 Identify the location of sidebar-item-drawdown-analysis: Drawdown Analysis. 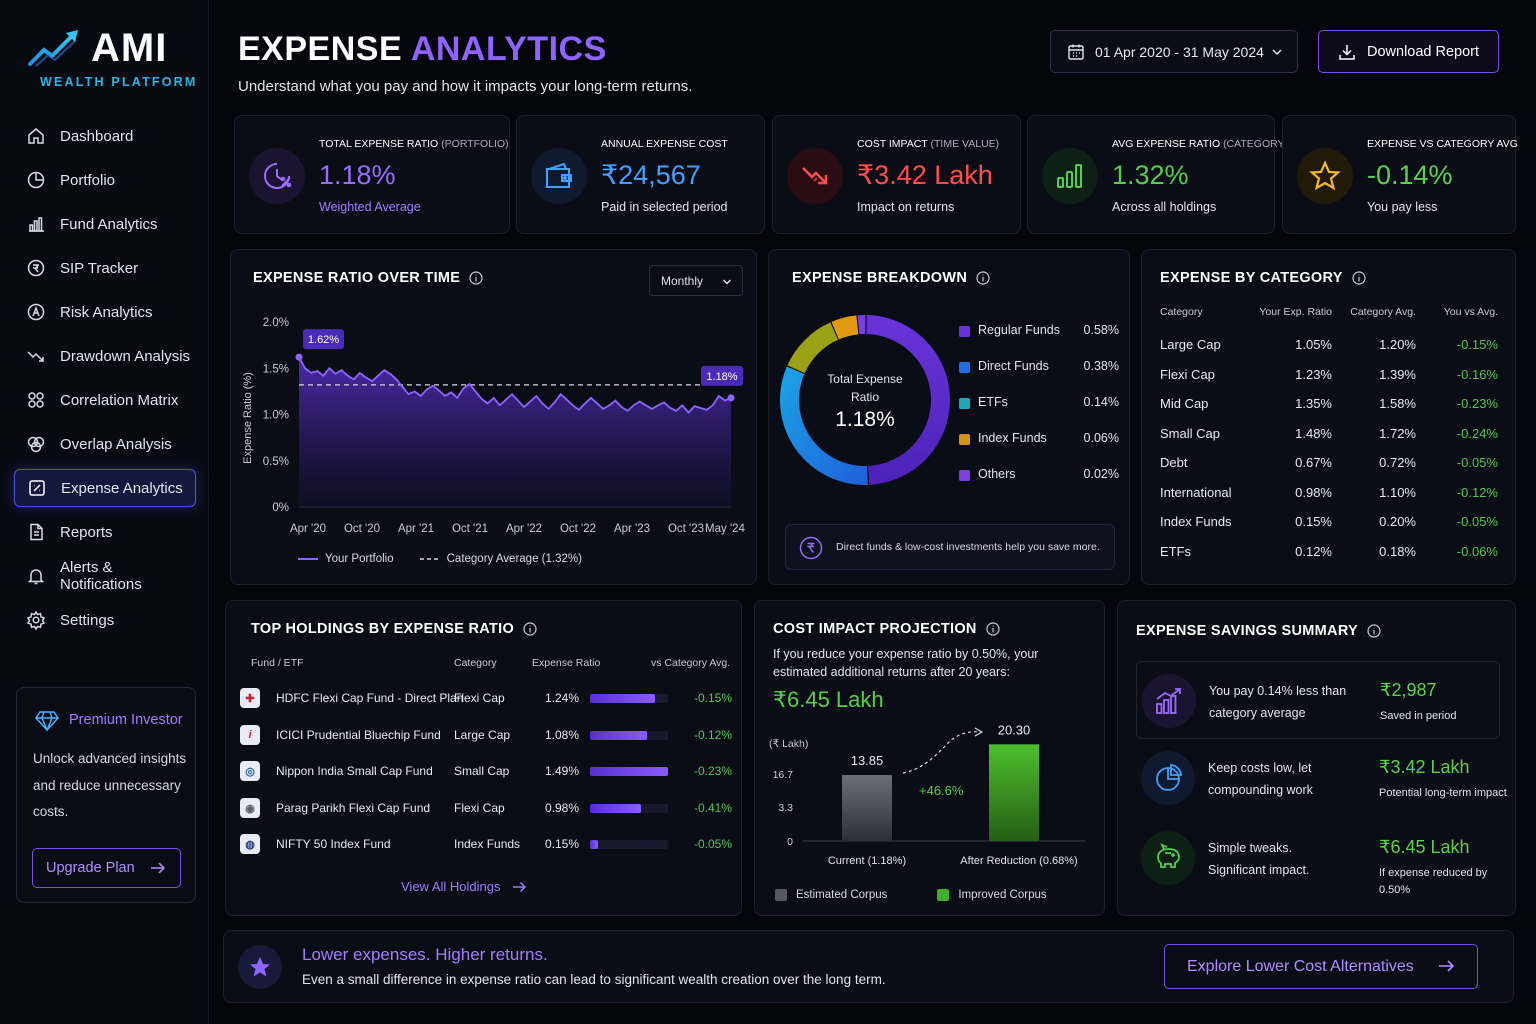
(105, 356).